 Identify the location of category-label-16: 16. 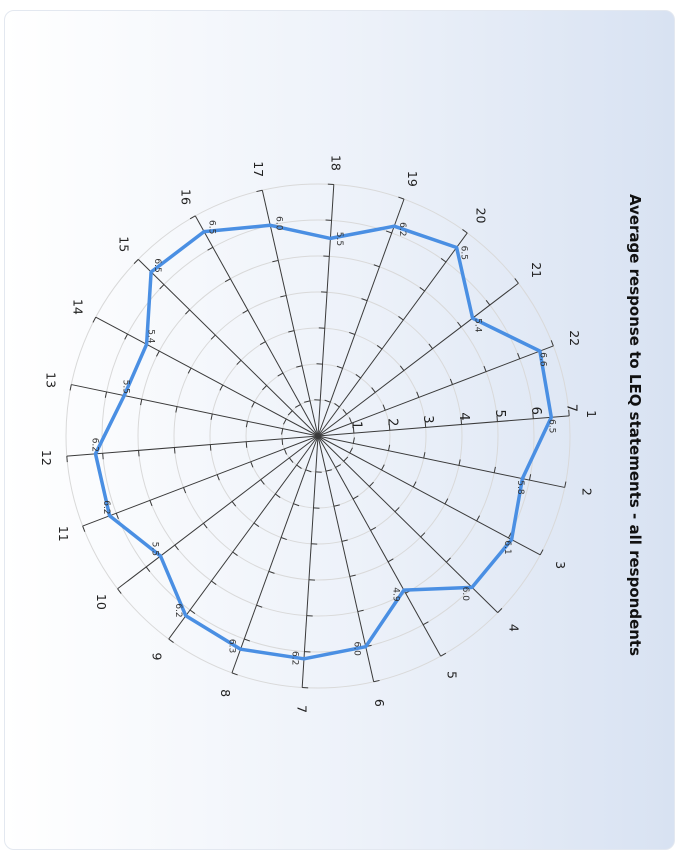
(185, 197).